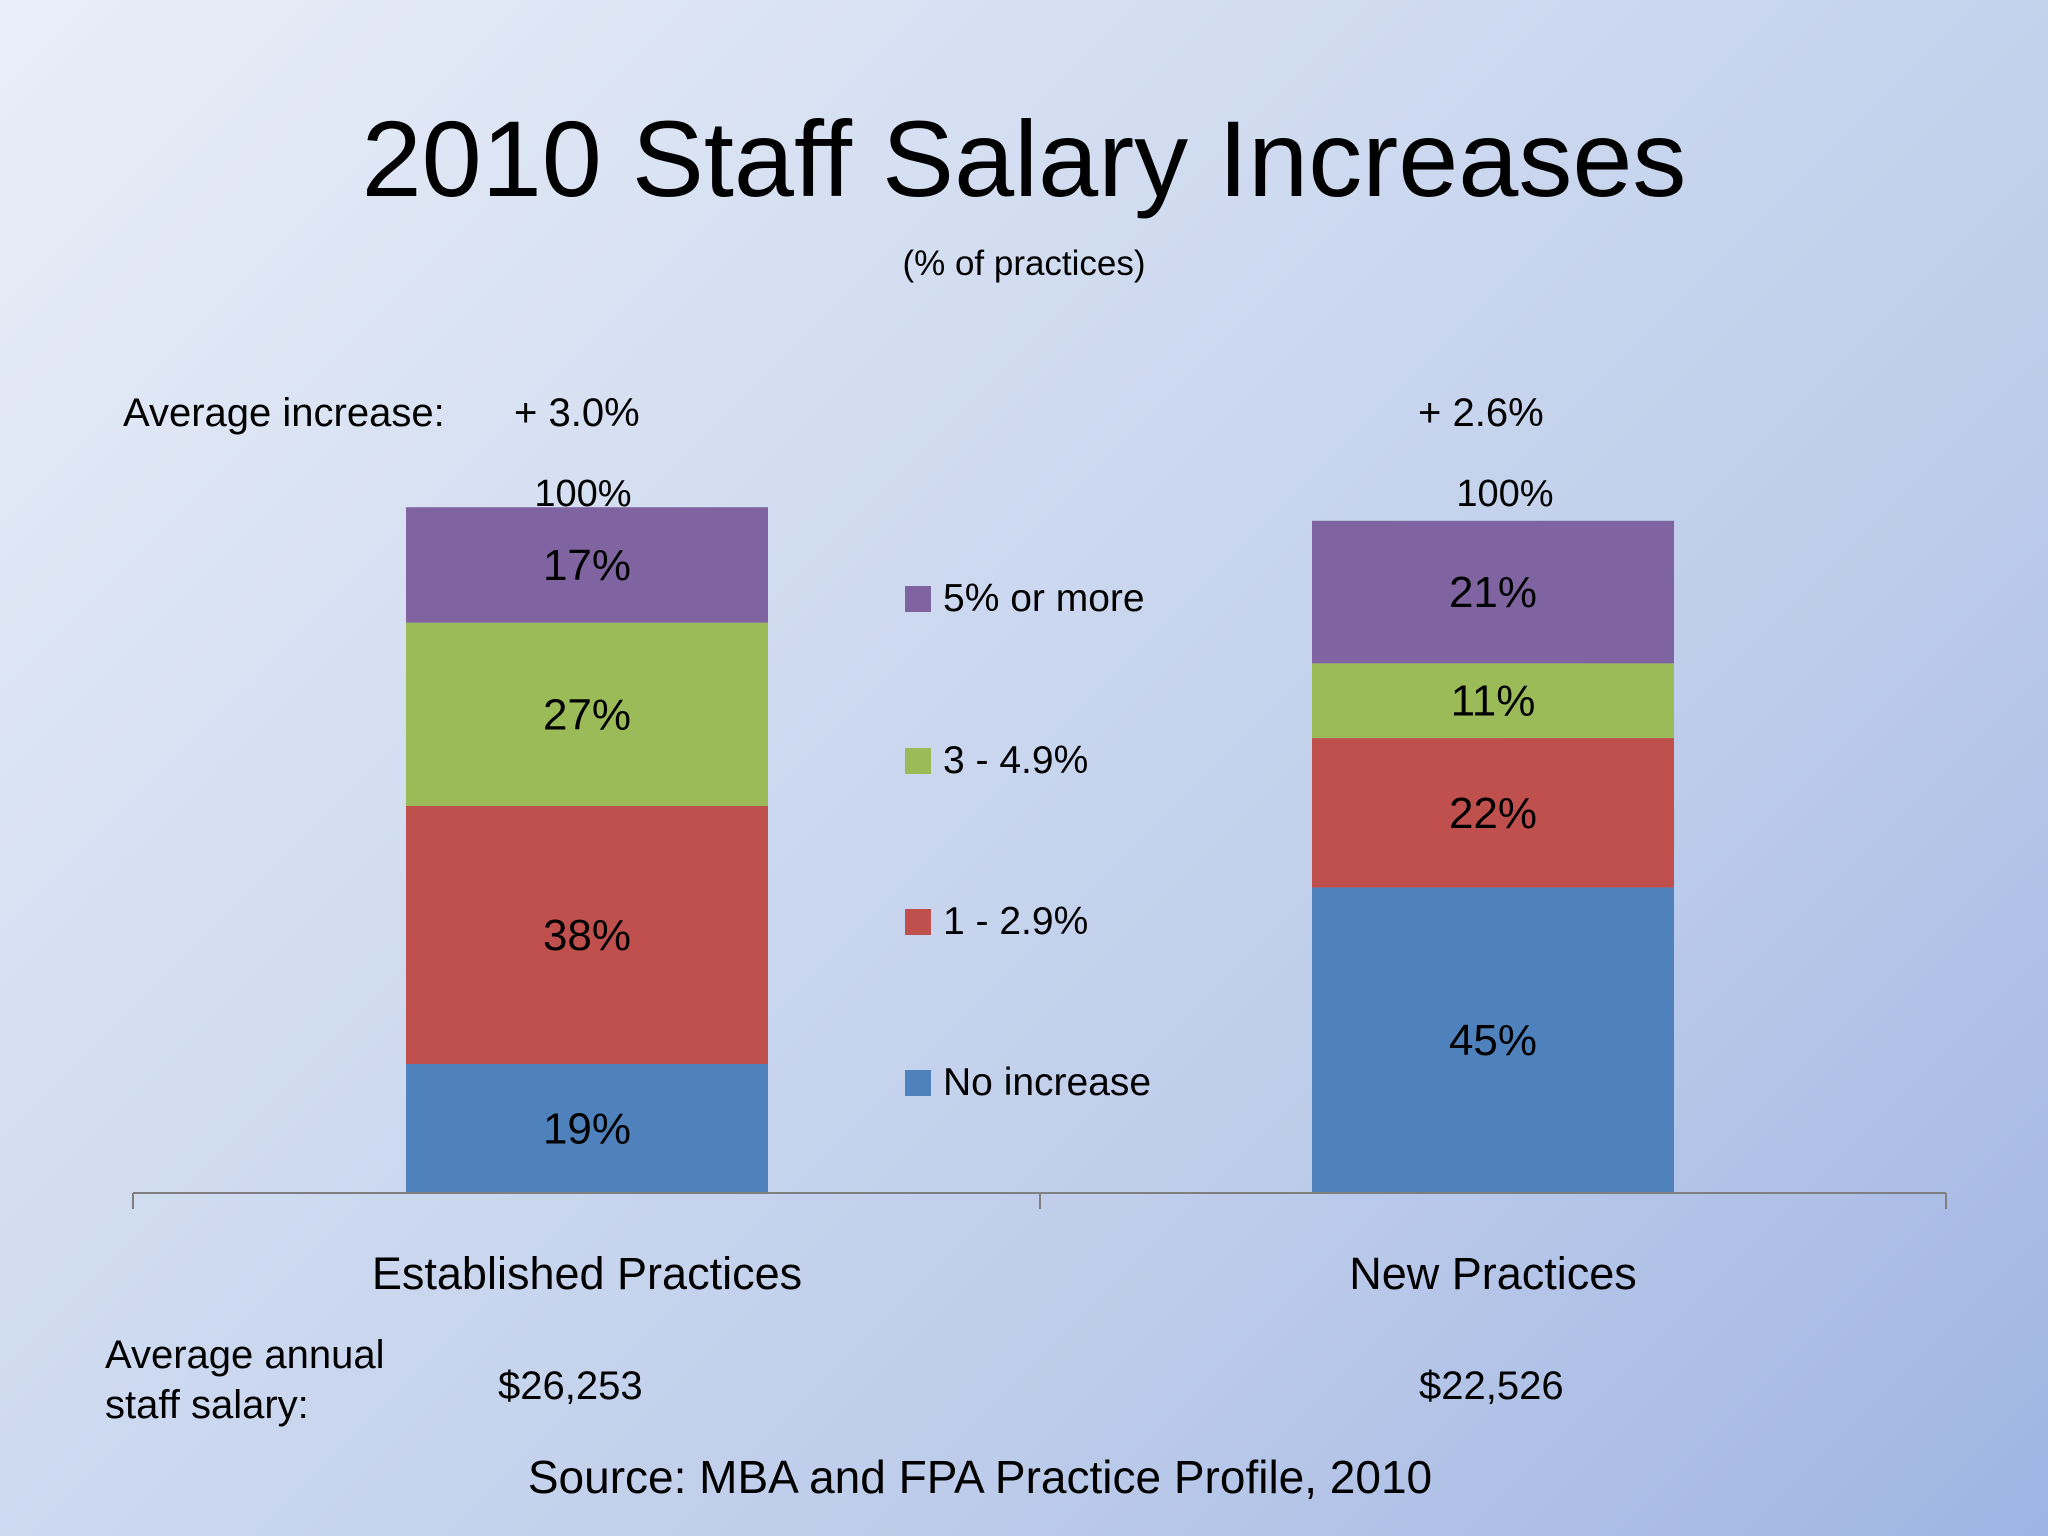 This screenshot has width=2048, height=1536. I want to click on total-label-new: 100%, so click(1505, 494).